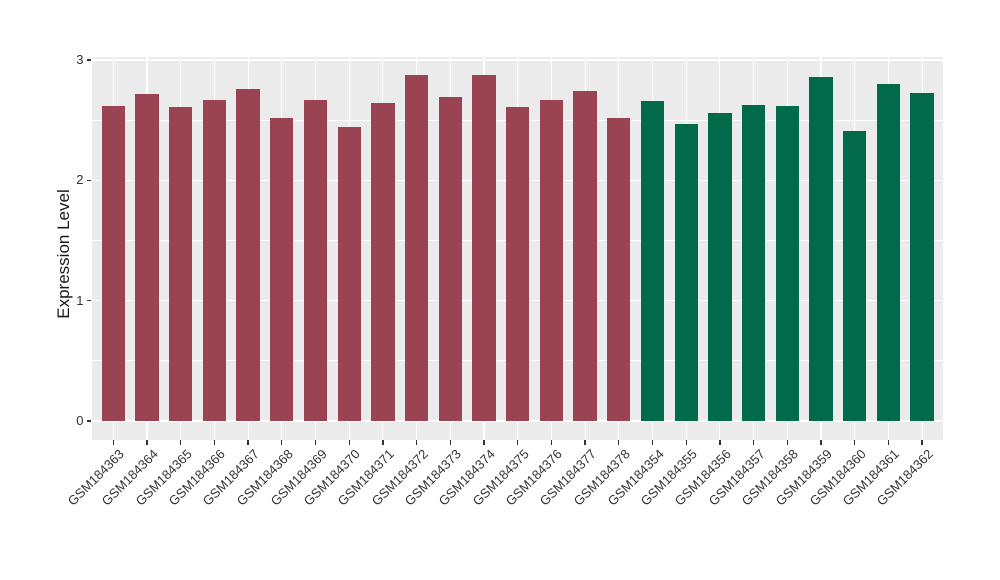  Describe the element at coordinates (80, 300) in the screenshot. I see `y-tick-label: 1` at that location.